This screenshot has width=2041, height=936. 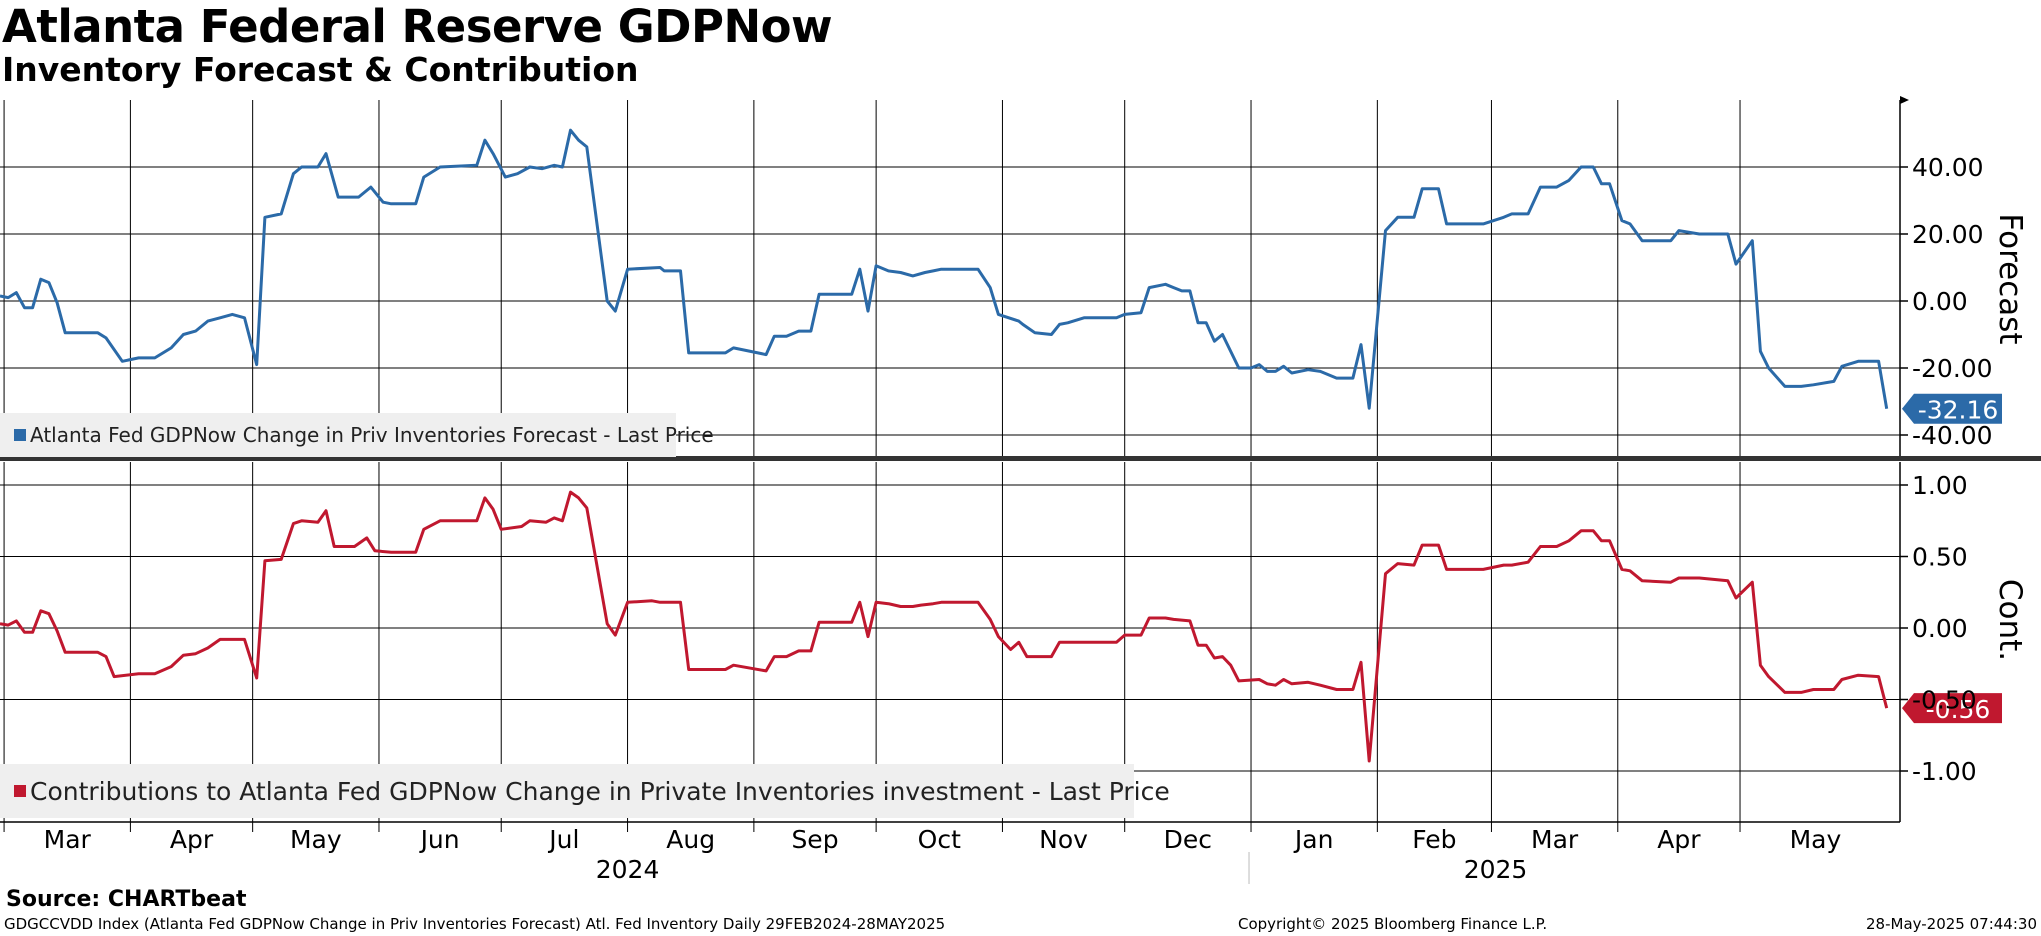 What do you see at coordinates (1940, 485) in the screenshot?
I see `y-tick-label: 1.00` at bounding box center [1940, 485].